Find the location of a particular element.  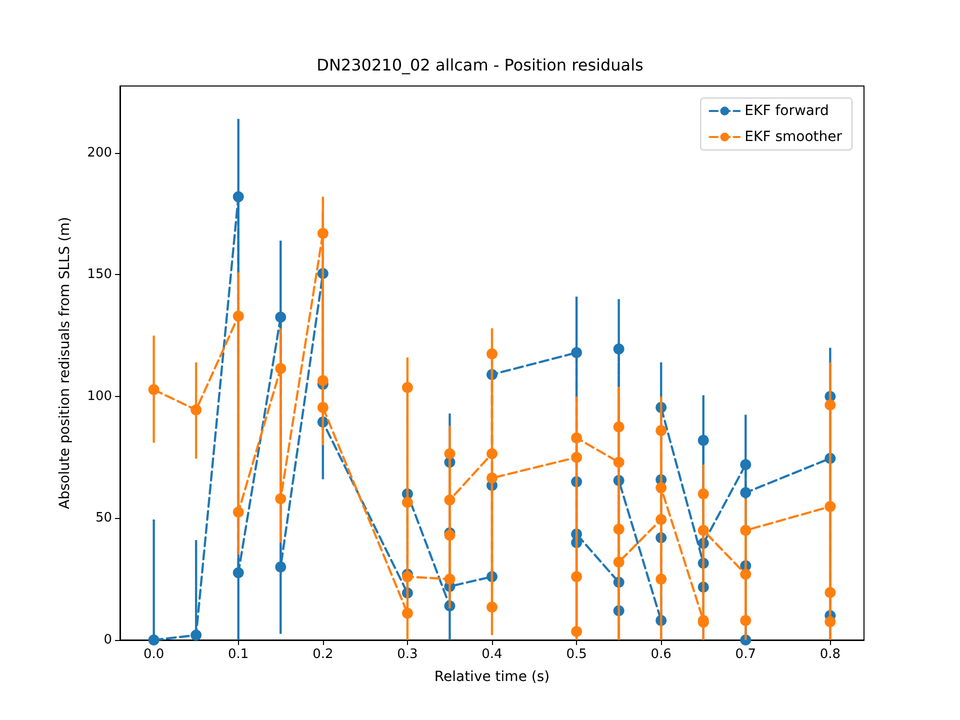

y-tick-label: 50 is located at coordinates (103, 518).